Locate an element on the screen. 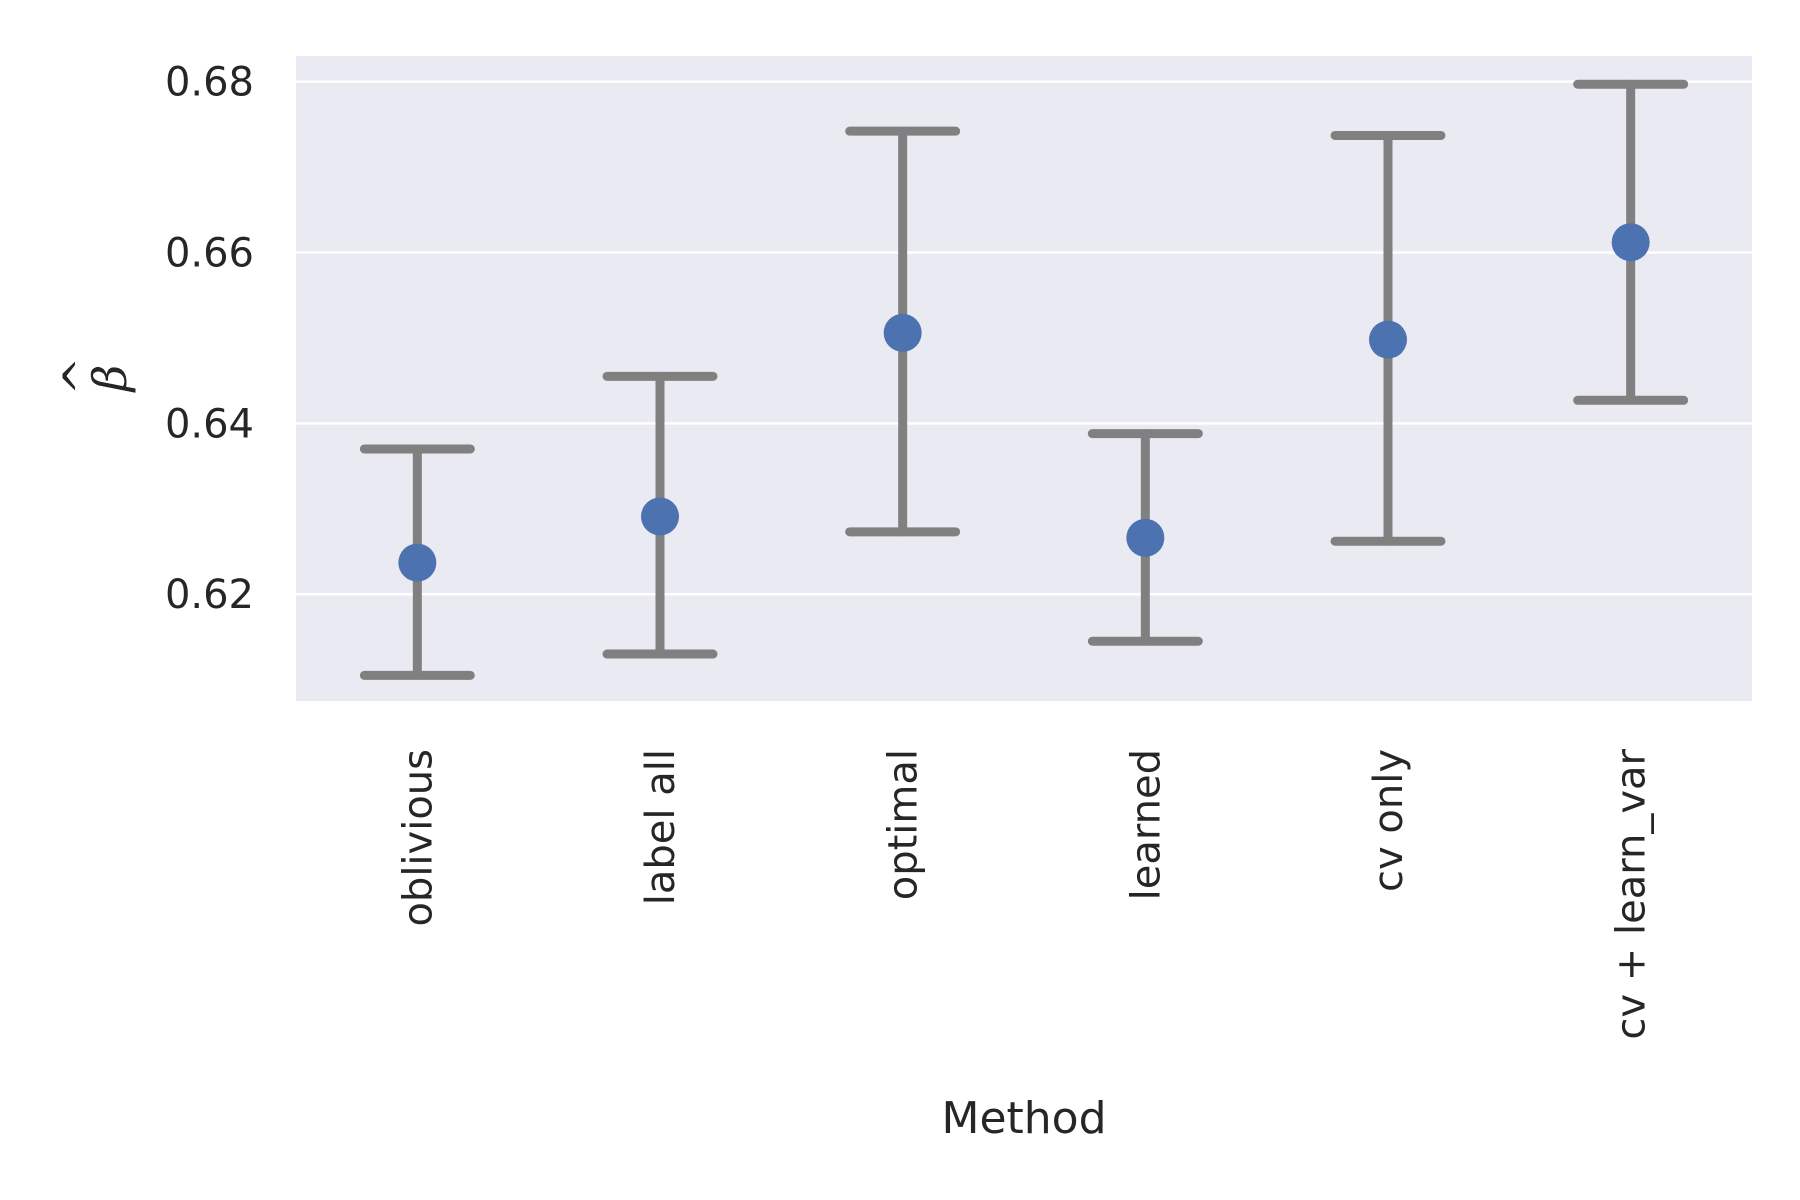 The image size is (1800, 1200). x-tick-label: optimal is located at coordinates (904, 824).